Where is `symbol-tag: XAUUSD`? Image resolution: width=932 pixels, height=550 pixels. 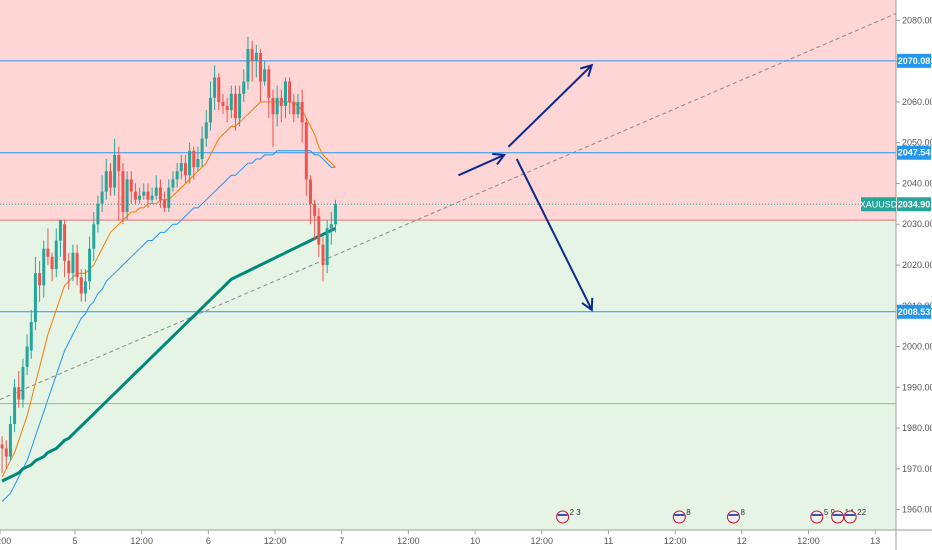
symbol-tag: XAUUSD is located at coordinates (879, 204).